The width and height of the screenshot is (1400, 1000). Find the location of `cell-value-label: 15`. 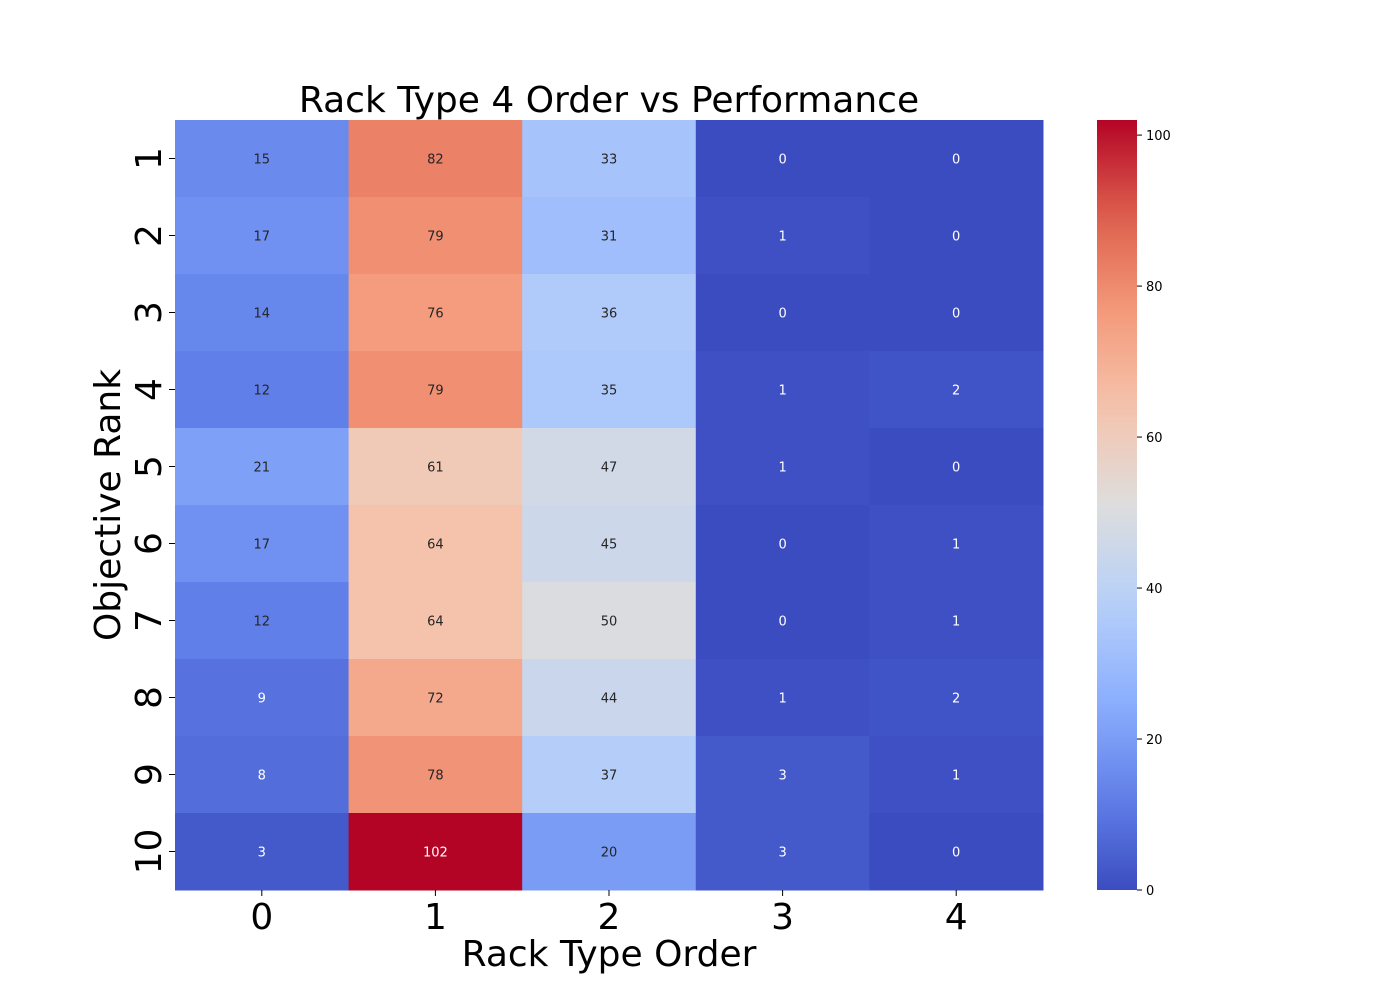

cell-value-label: 15 is located at coordinates (262, 160).